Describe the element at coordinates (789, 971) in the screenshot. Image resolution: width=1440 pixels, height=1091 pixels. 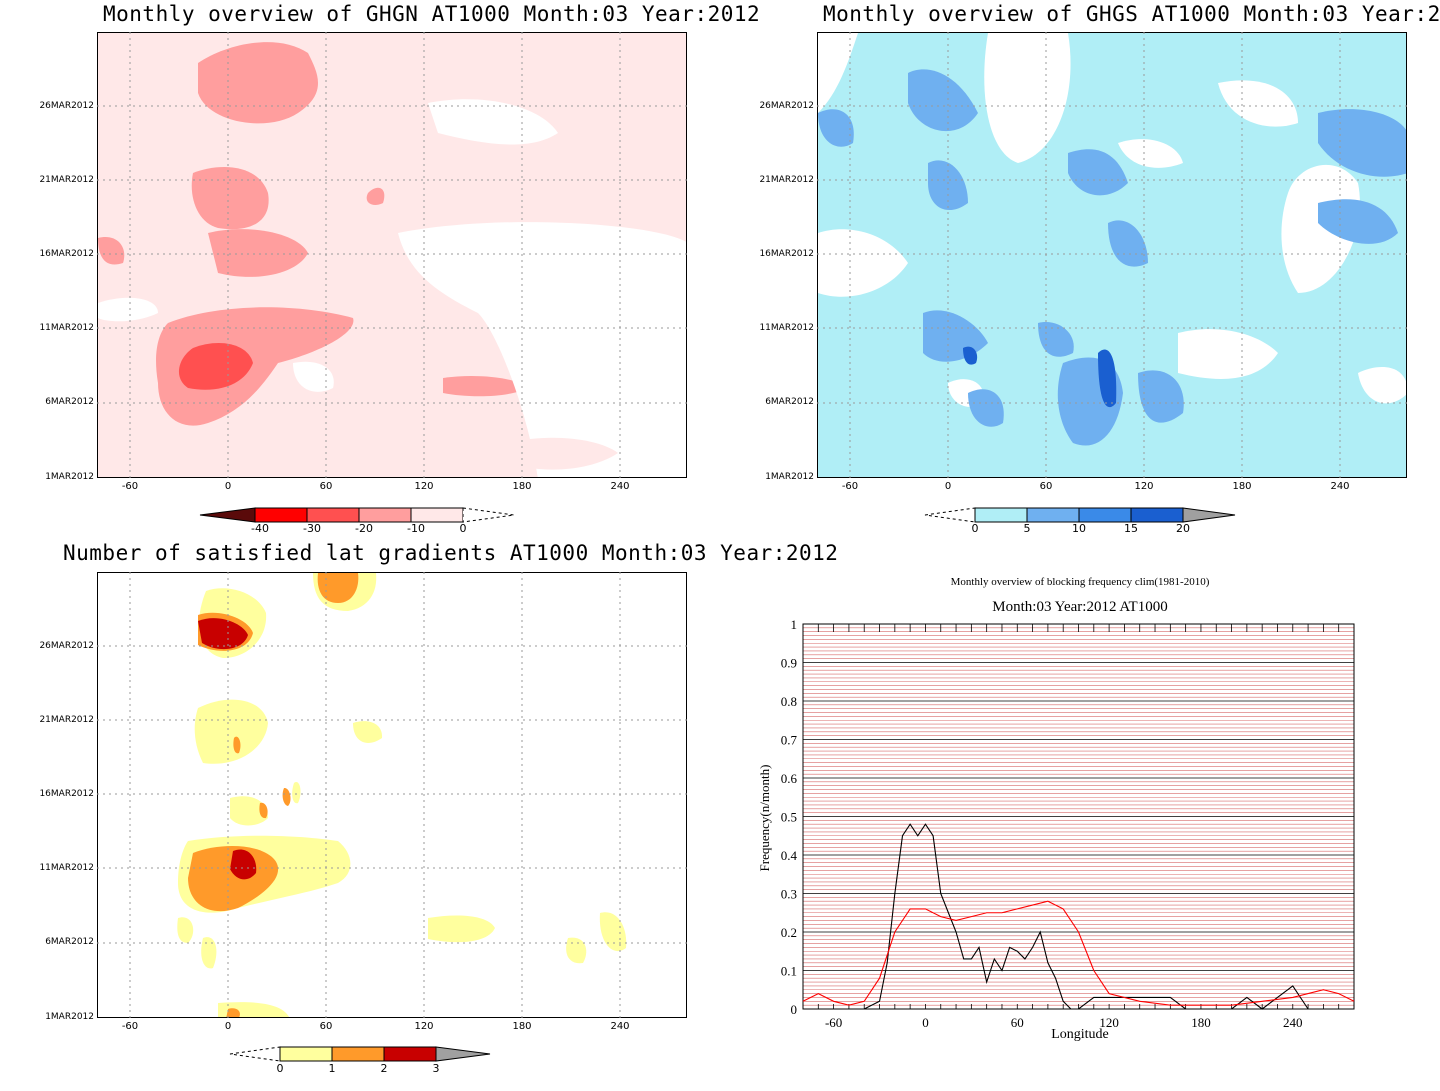
I see `y-tick-label: 0.1` at that location.